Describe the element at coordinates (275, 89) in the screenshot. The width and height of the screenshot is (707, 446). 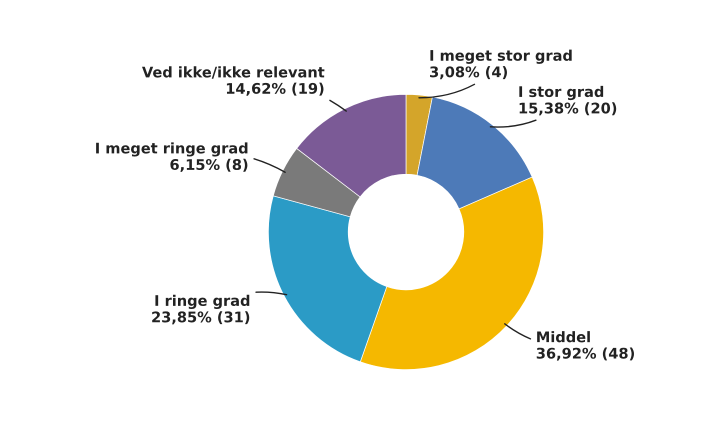
I see `data-label: 14,62% (19)` at that location.